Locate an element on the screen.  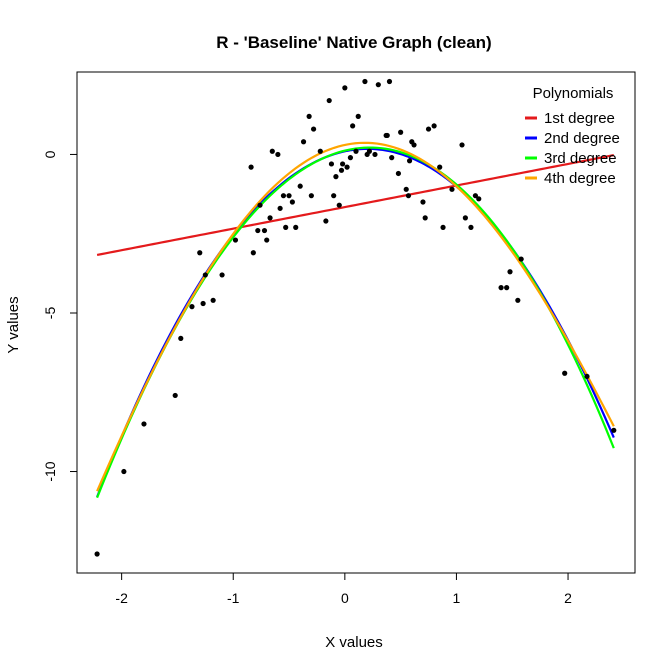
y-tick-label: -10 is located at coordinates (50, 471).